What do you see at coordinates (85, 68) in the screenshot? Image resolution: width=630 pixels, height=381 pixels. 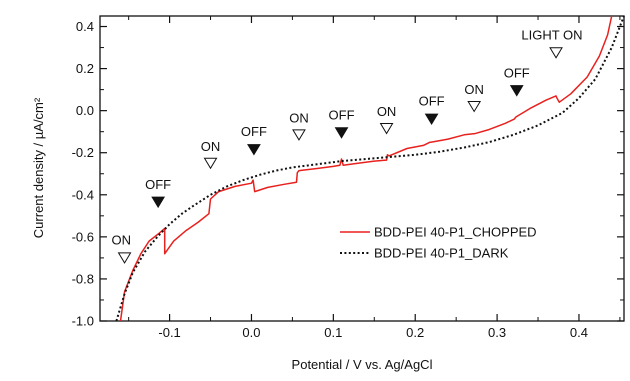 I see `y-tick-label: 0.2` at bounding box center [85, 68].